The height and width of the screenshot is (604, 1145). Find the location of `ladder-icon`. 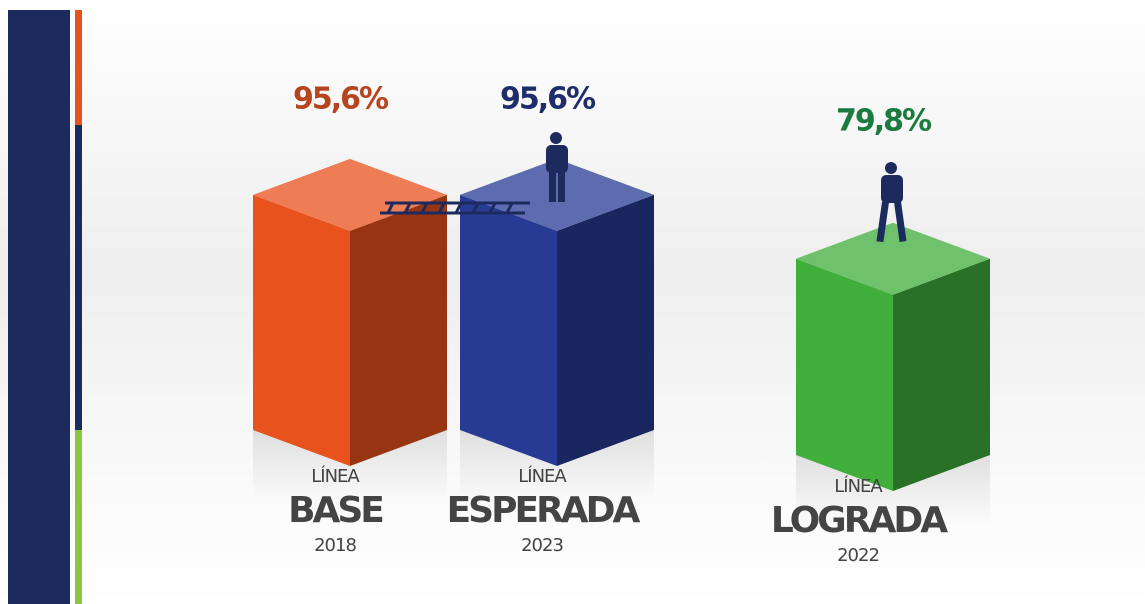

ladder-icon is located at coordinates (455, 208).